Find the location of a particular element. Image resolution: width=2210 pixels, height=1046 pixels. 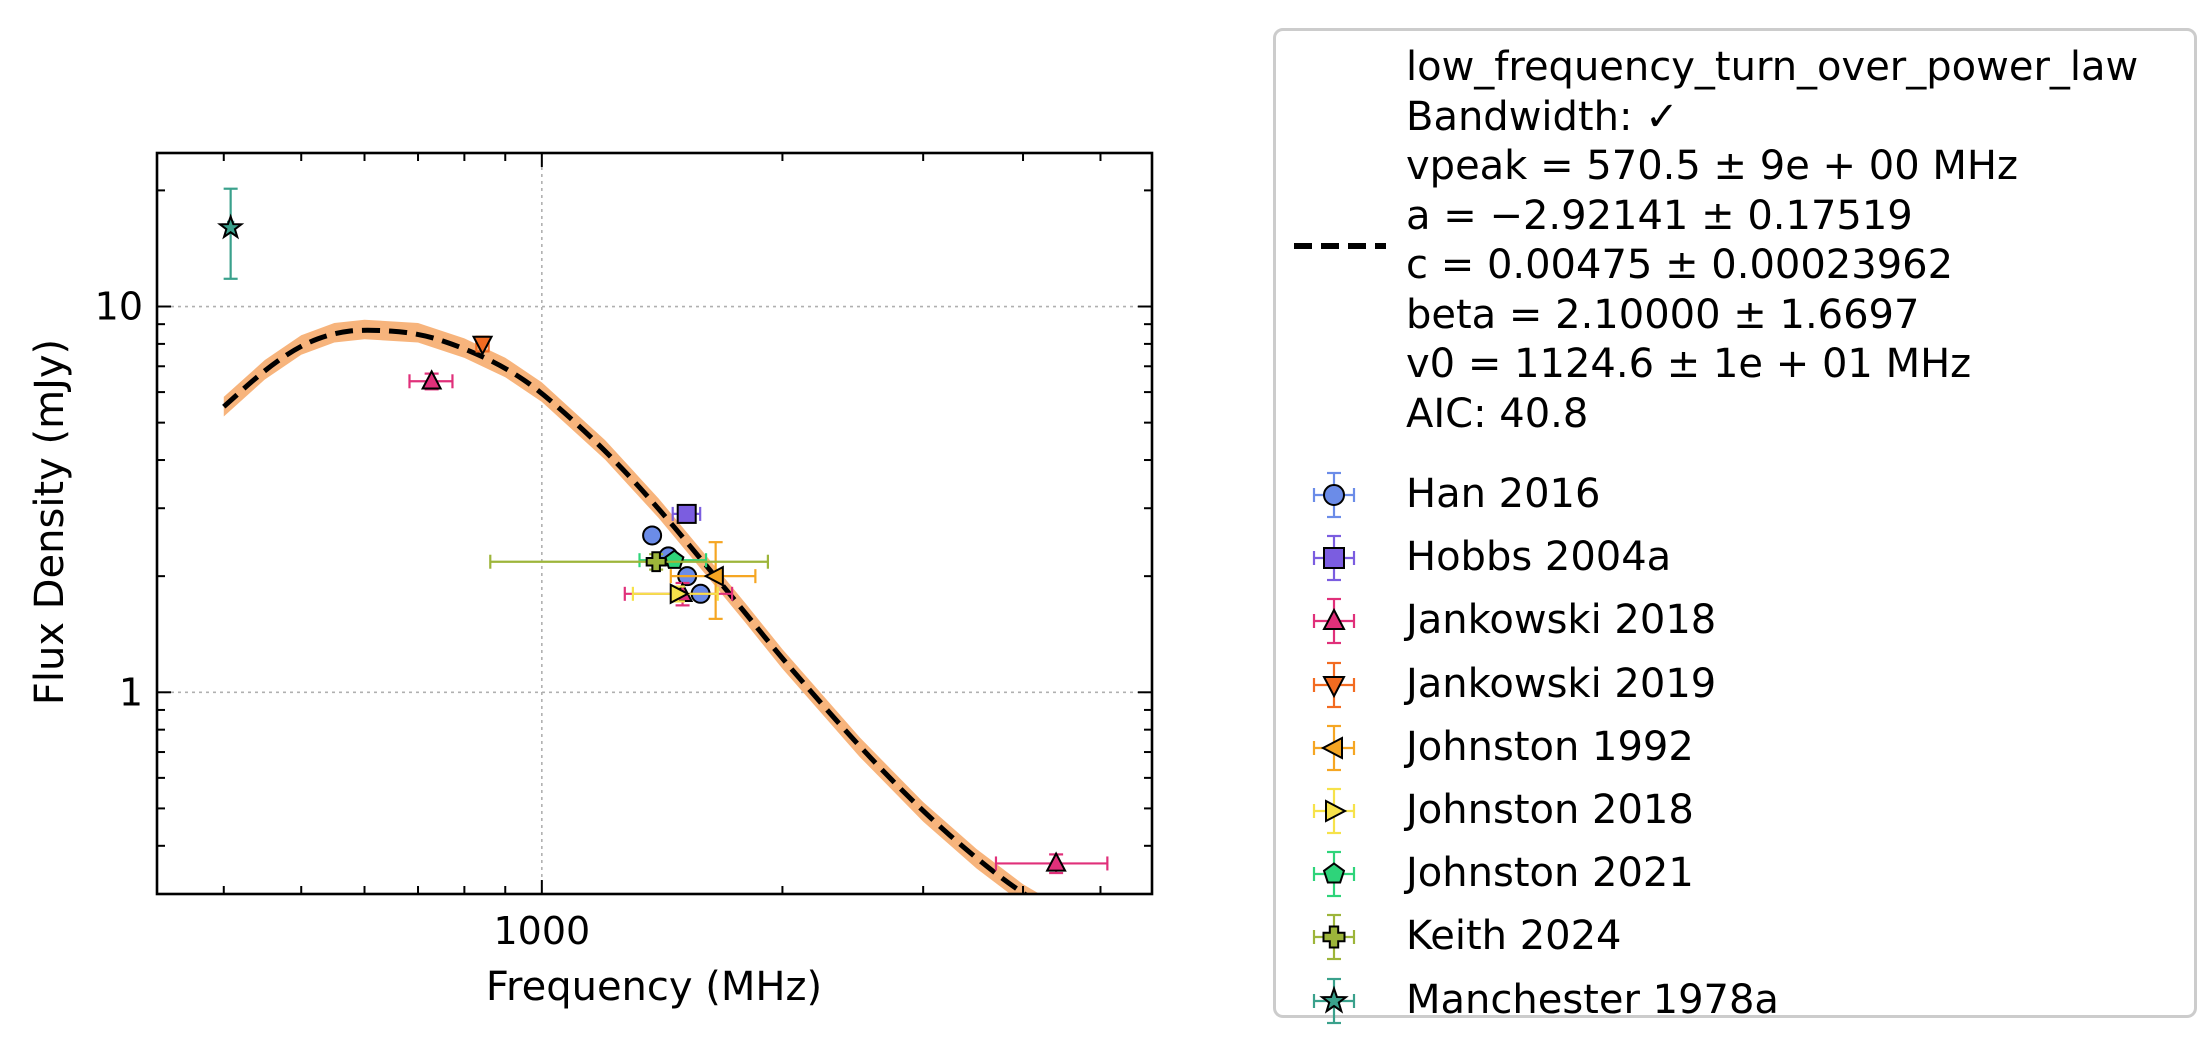

legend-marker-hobbs-2004a is located at coordinates (1334, 558).